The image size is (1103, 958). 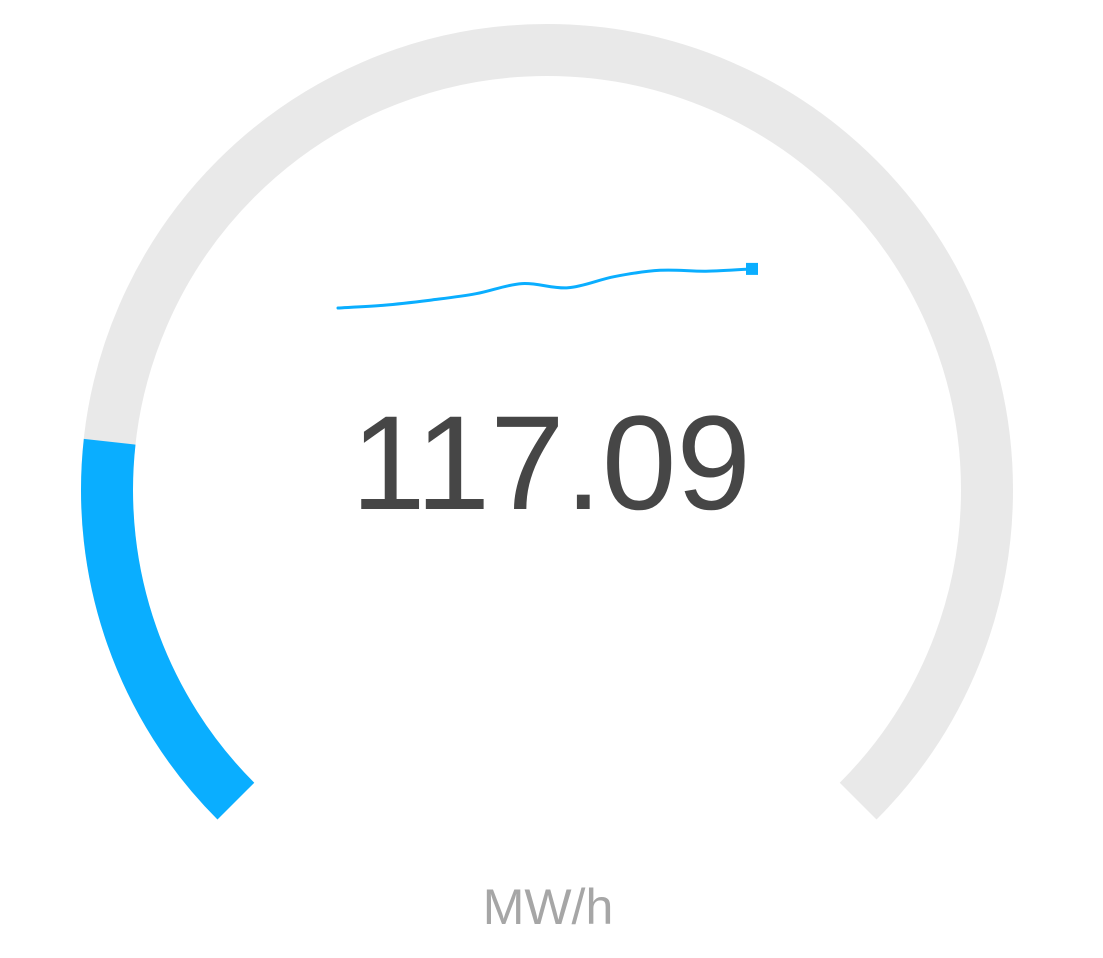 I want to click on sparkline-end-marker, so click(x=752, y=268).